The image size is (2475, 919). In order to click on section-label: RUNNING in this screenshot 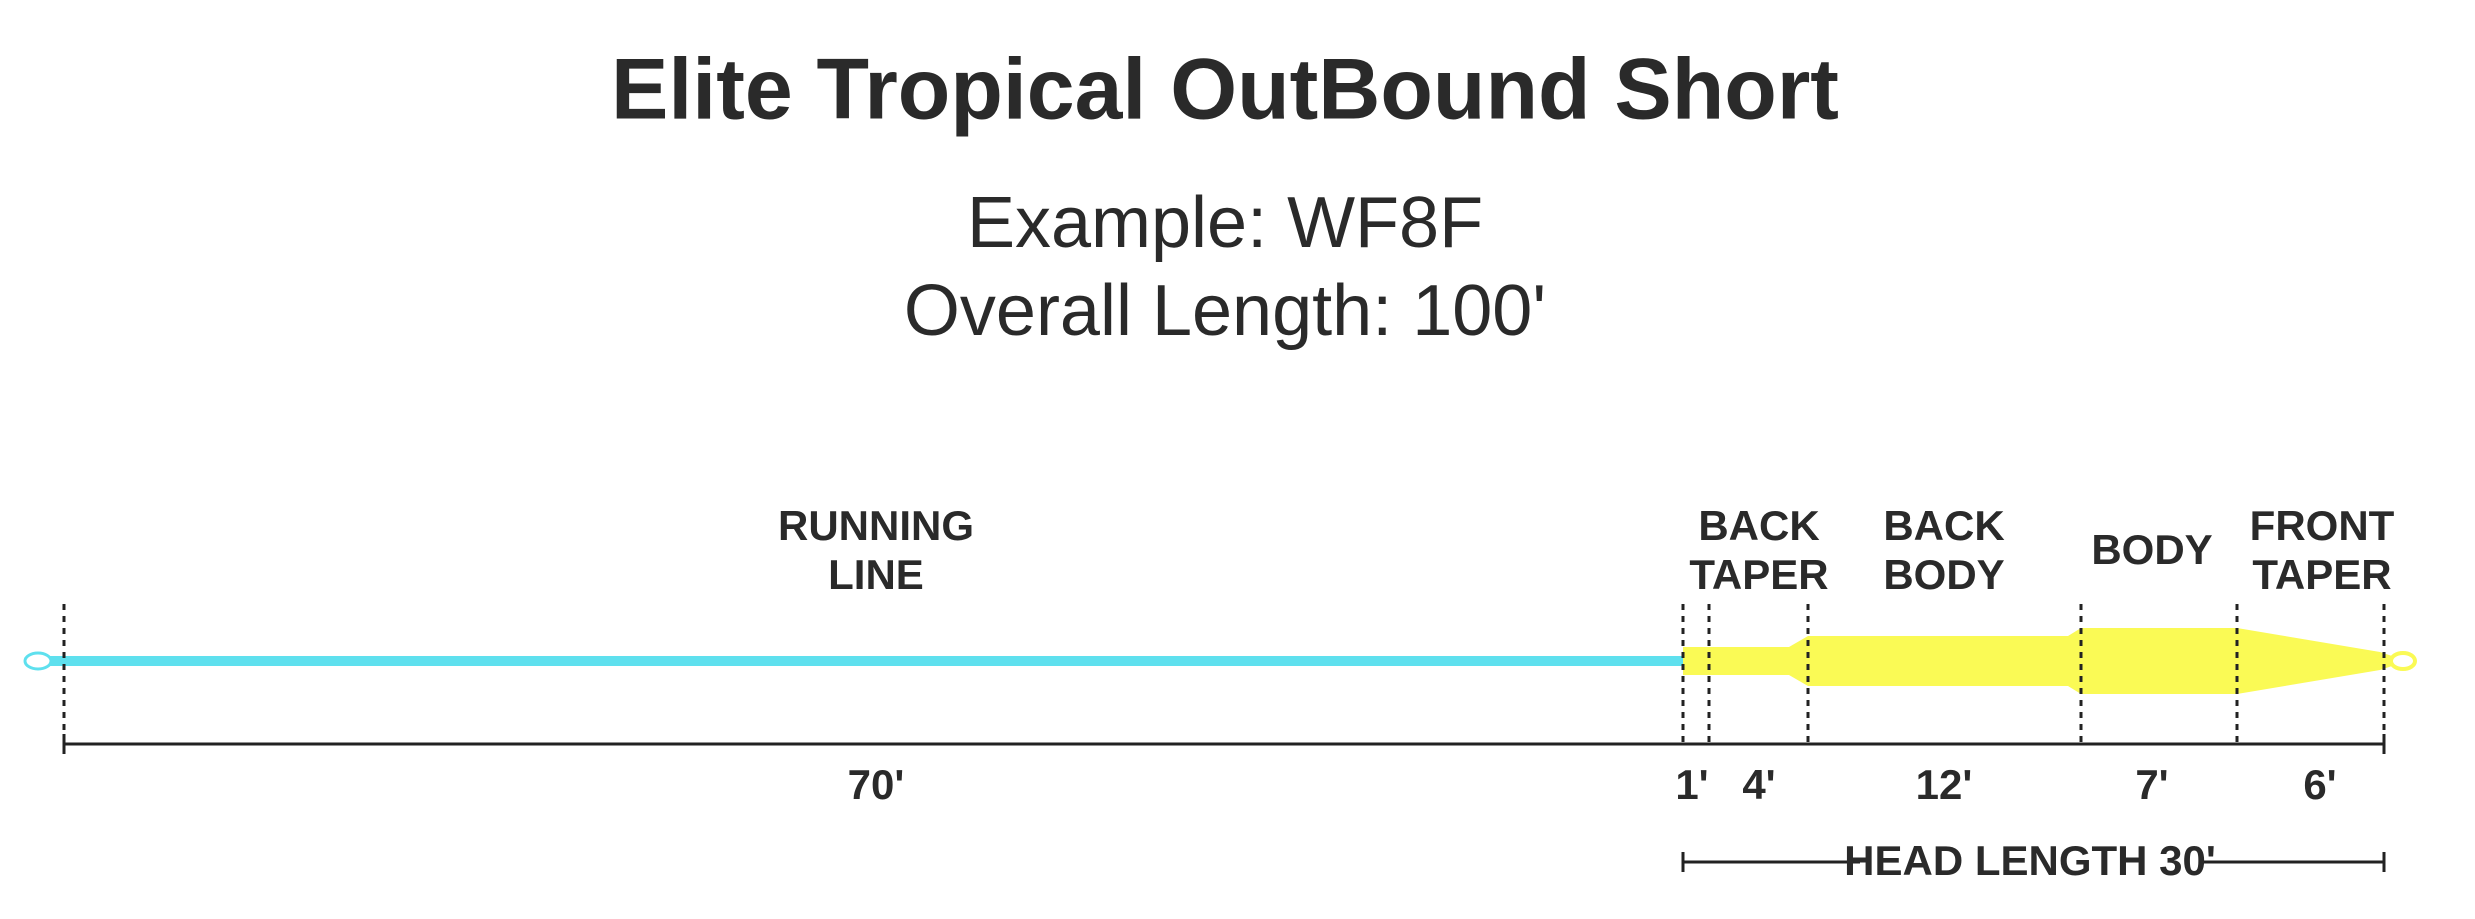, I will do `click(876, 525)`.